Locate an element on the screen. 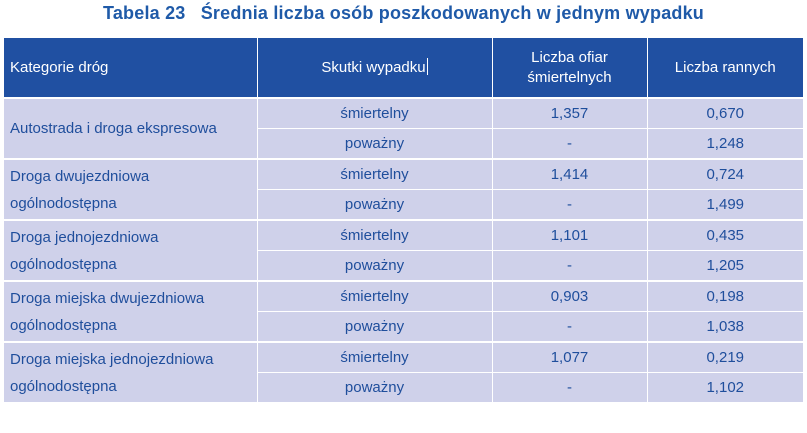  category-cell: Autostrada i droga ekspresowa is located at coordinates (131, 128).